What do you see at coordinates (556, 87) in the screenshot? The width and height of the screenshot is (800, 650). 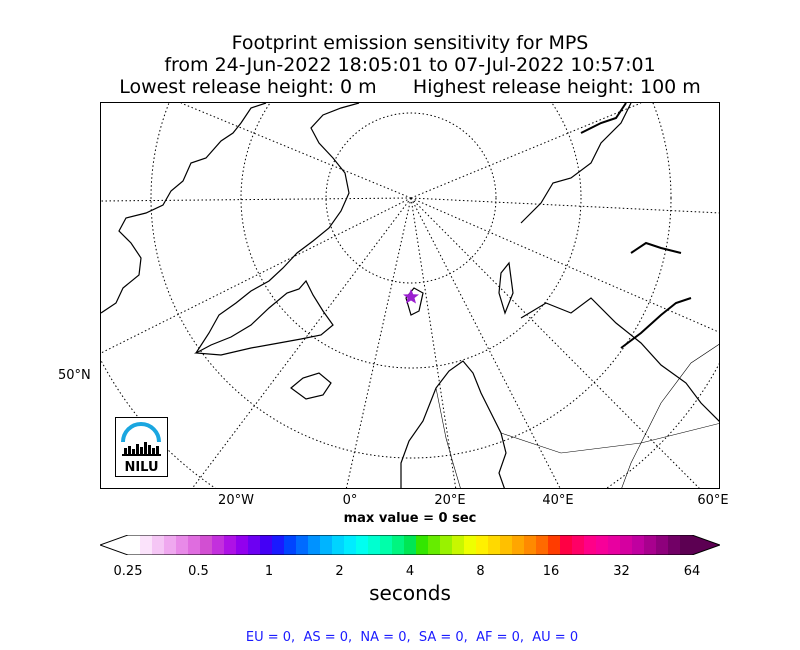 I see `highest-release-height: Highest release height: 100 m` at bounding box center [556, 87].